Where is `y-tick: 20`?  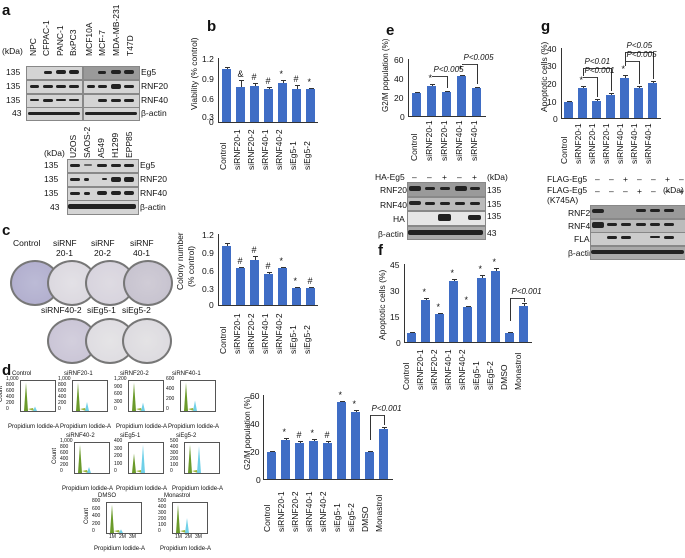 y-tick: 20 is located at coordinates (552, 84).